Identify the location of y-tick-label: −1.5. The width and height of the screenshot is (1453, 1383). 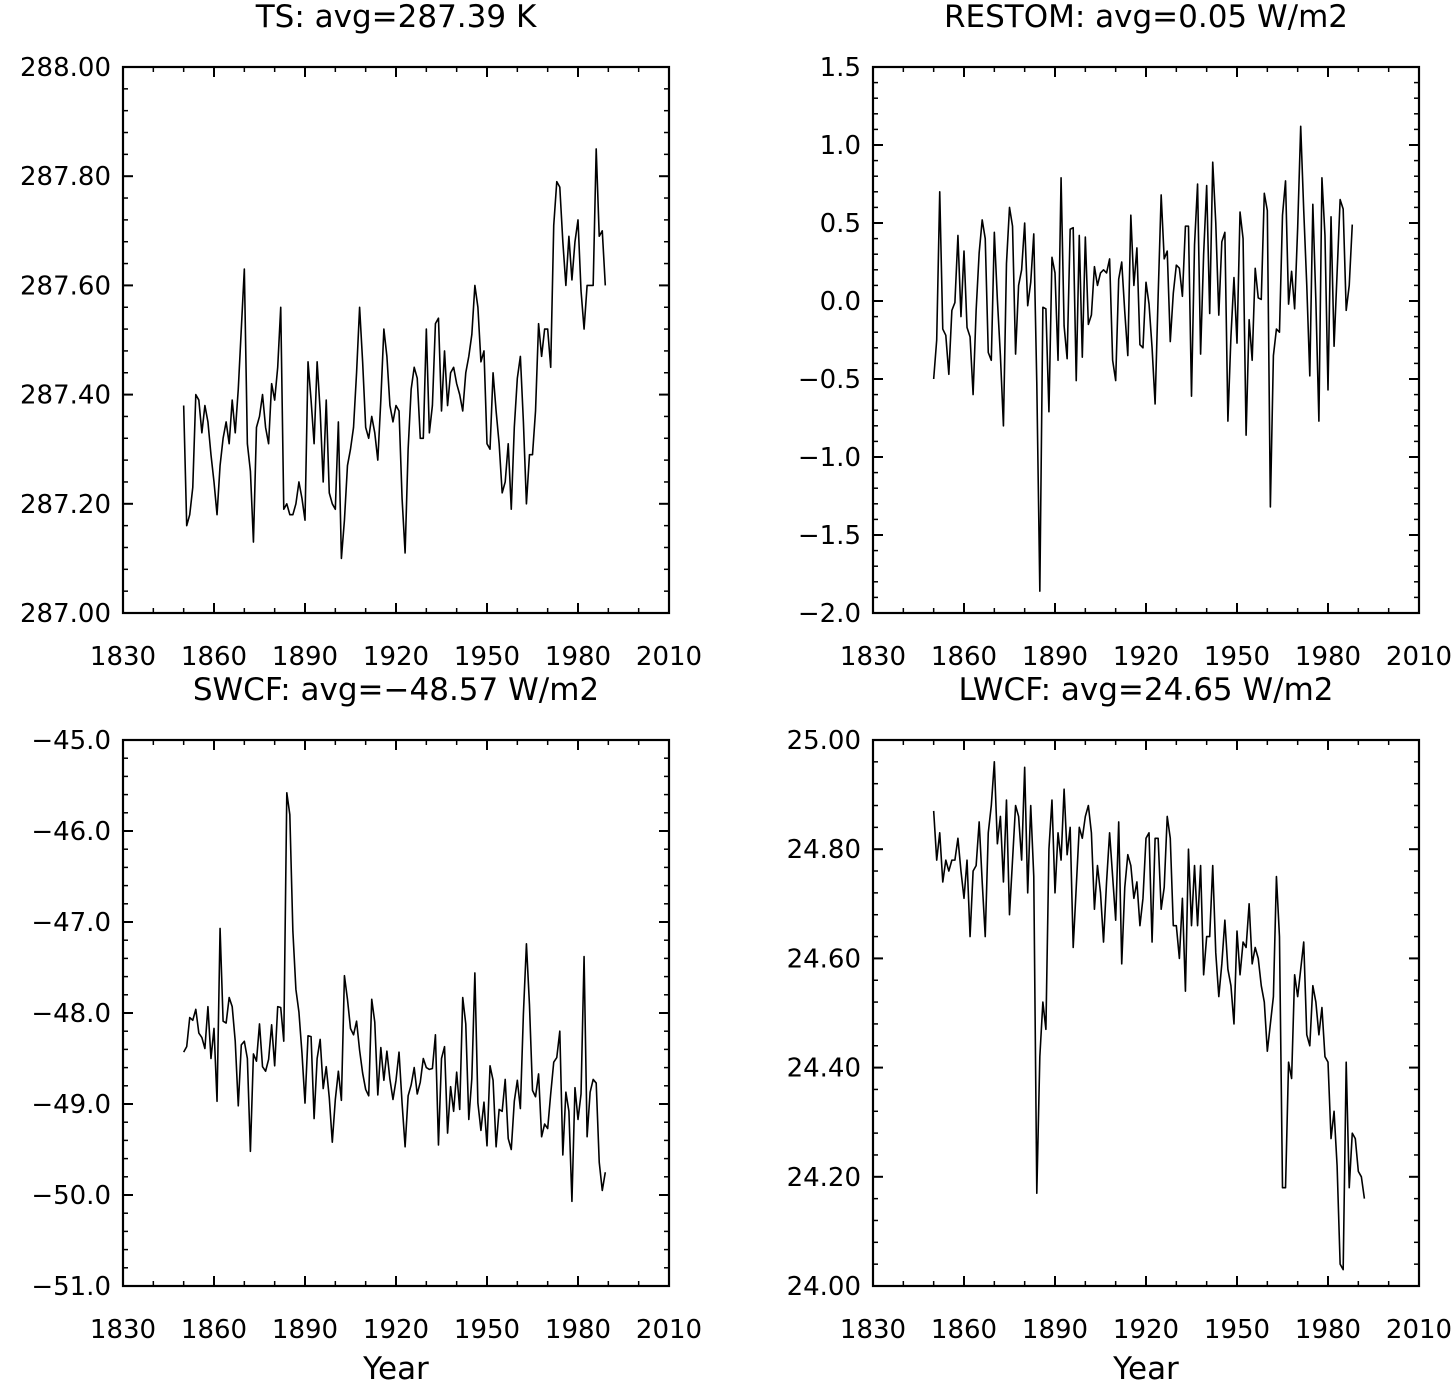
(829, 536).